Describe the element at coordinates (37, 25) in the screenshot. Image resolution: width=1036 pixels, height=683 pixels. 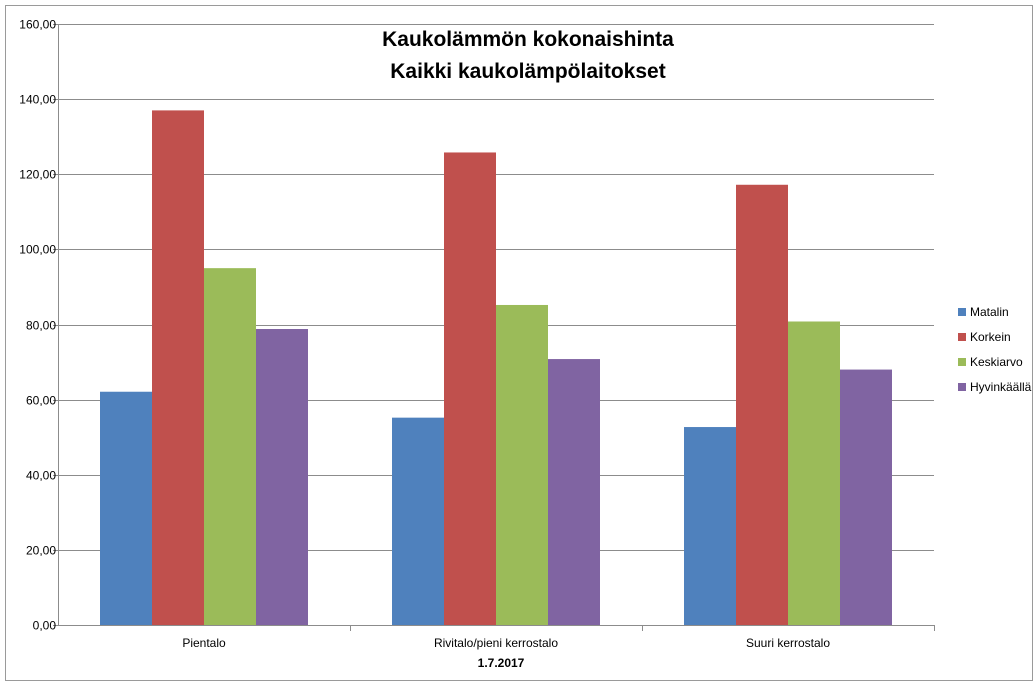
I see `y-tick-label: 160,00` at that location.